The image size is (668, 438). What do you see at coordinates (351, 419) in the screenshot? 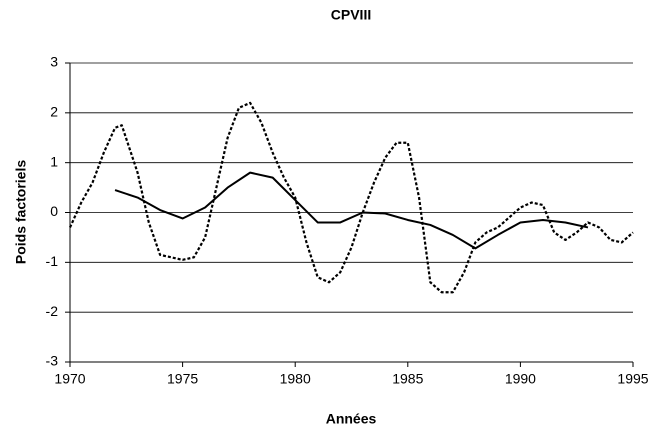
I see `x-axis-label: Années` at bounding box center [351, 419].